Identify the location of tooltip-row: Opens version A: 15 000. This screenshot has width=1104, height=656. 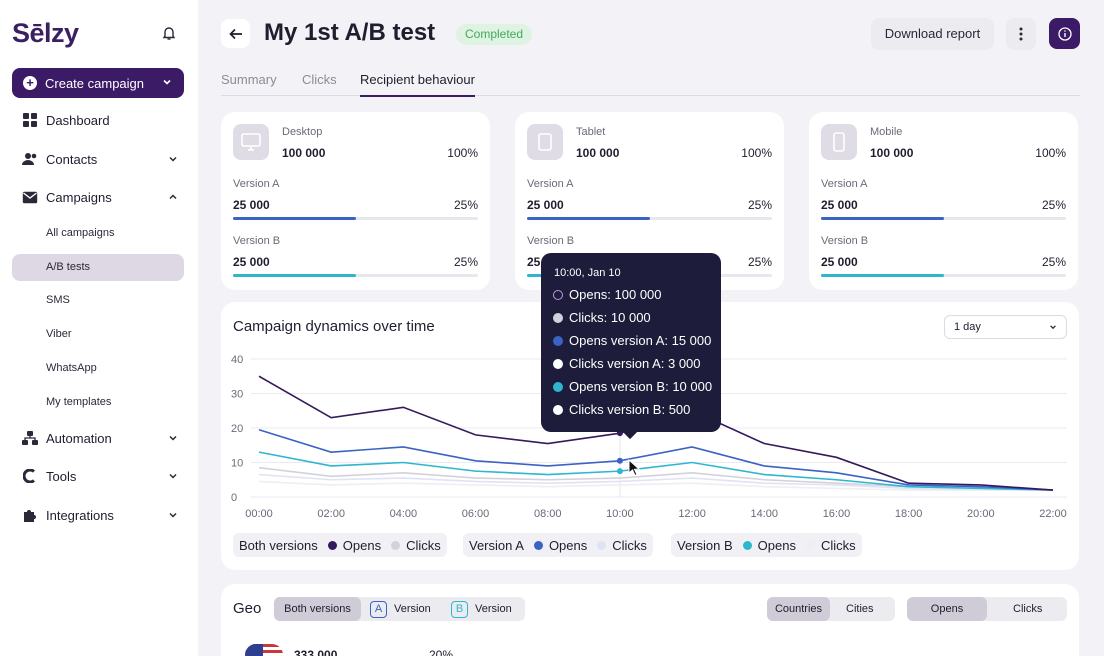
(632, 340).